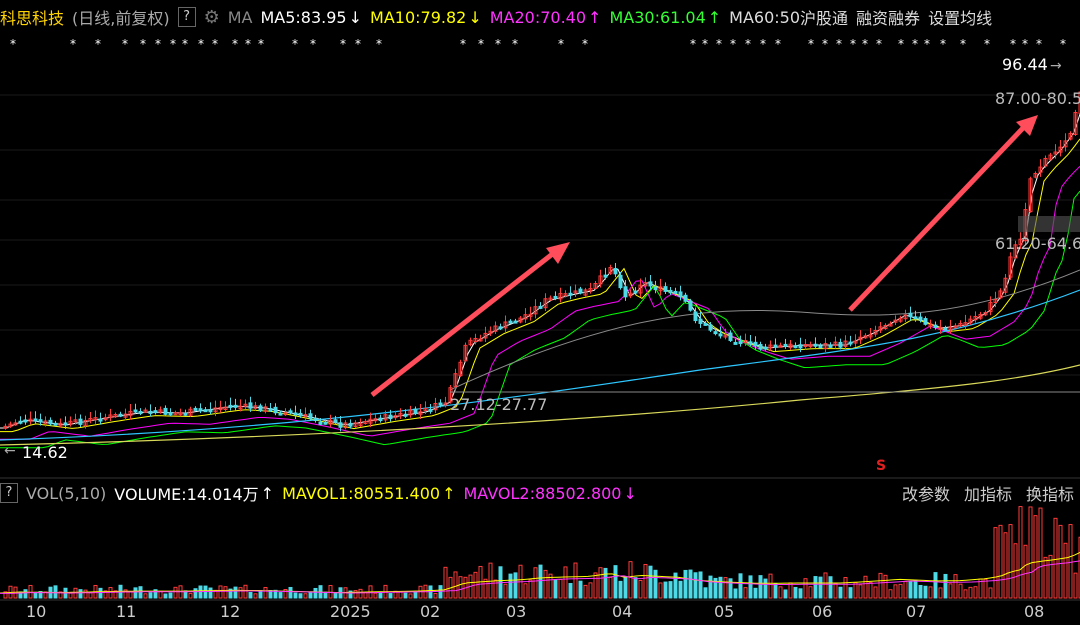  I want to click on x-tick-label: 06, so click(822, 611).